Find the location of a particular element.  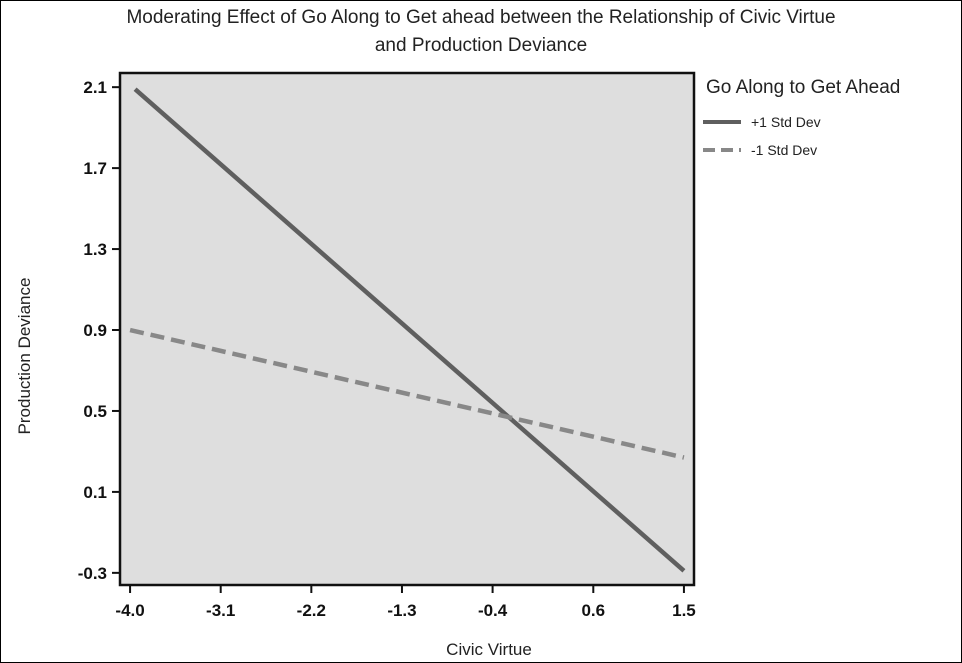

y-tick-label: 0.9 is located at coordinates (95, 330).